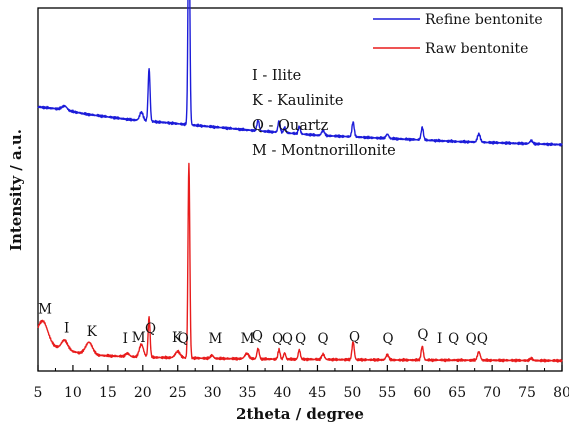 Image resolution: width=569 pixels, height=425 pixels. I want to click on legend-label-raw: Raw bentonite, so click(476, 49).